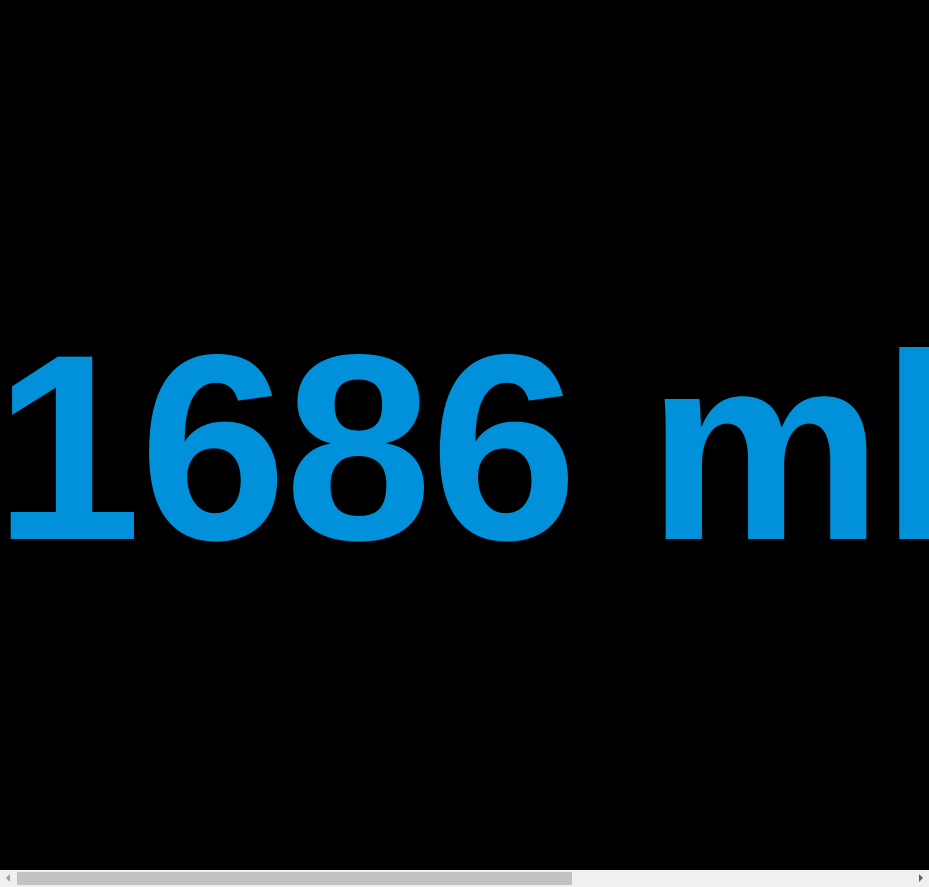 This screenshot has width=929, height=887. I want to click on scrollbar-track, so click(464, 878).